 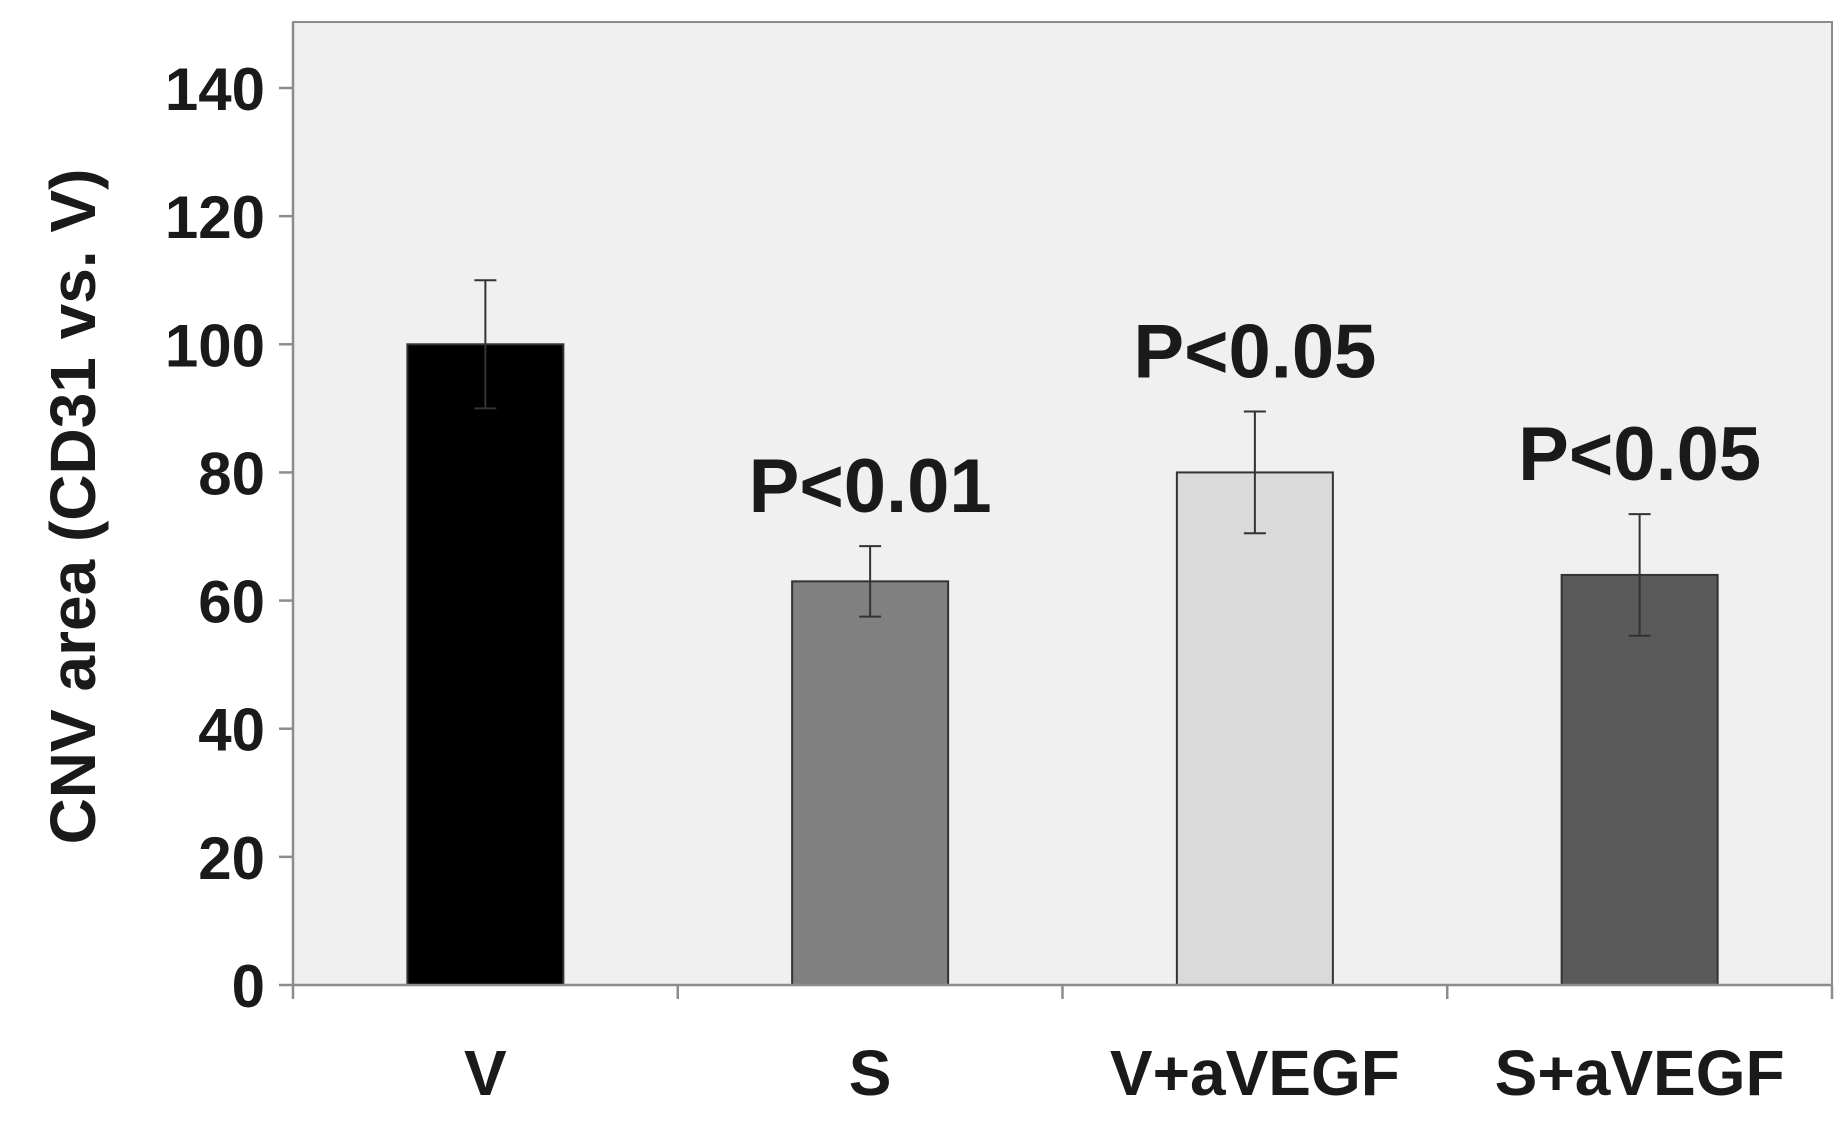 I want to click on y-tick-label-7: 140, so click(x=215, y=89).